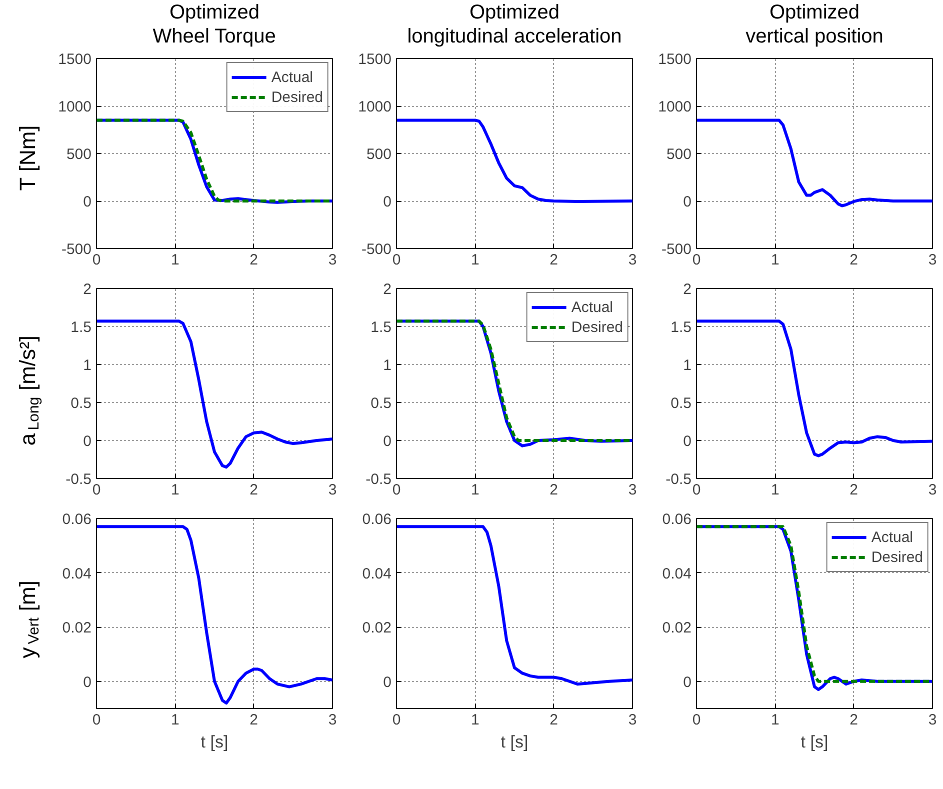 This screenshot has height=789, width=943. Describe the element at coordinates (27, 158) in the screenshot. I see `y-axis-title: T [Nm]` at that location.